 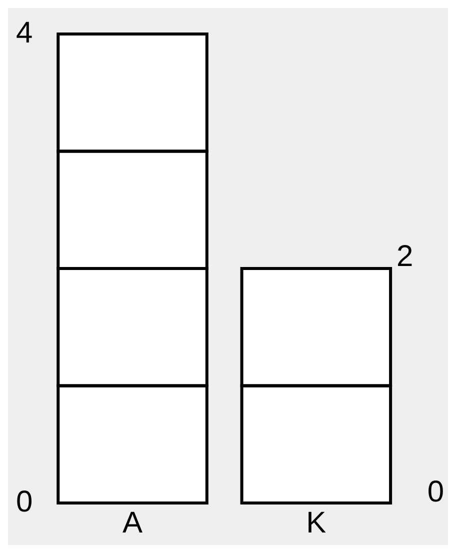 What do you see at coordinates (435, 491) in the screenshot?
I see `text: 0` at bounding box center [435, 491].